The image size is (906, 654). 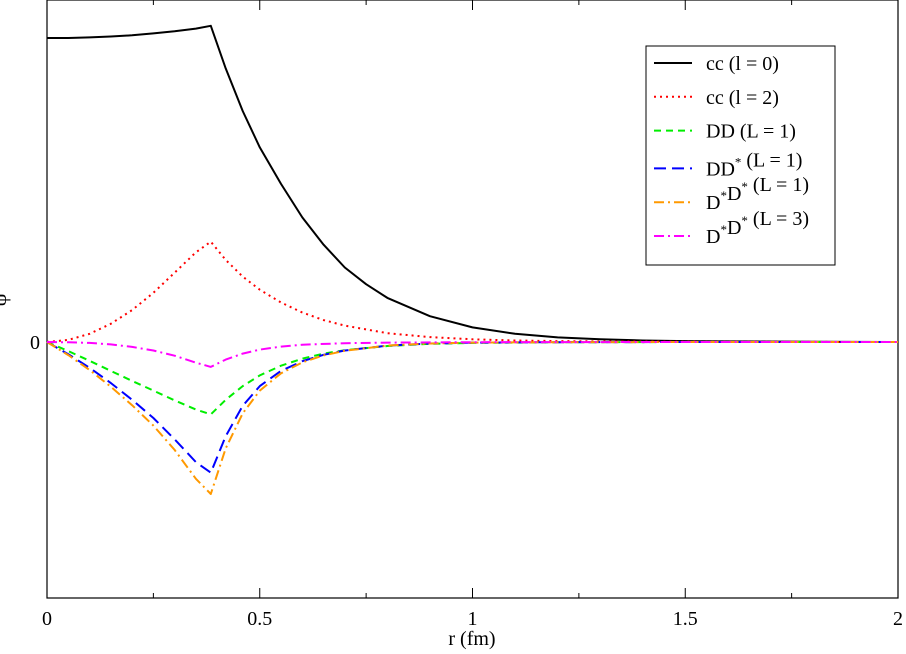 I want to click on legend-label: cc (l = 2), so click(x=742, y=98).